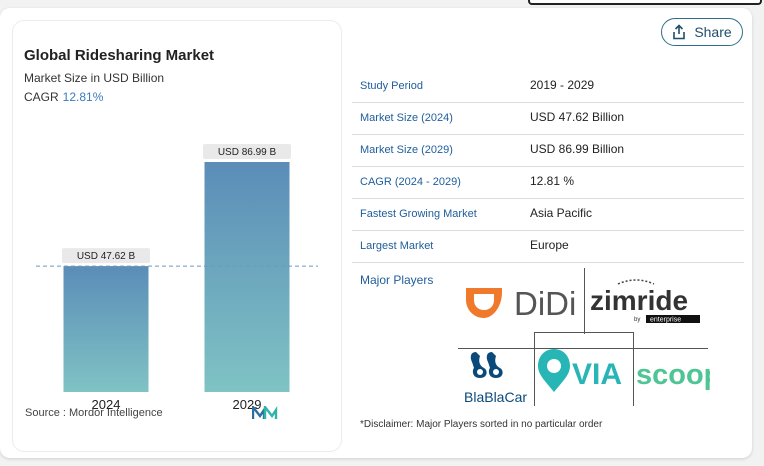 The image size is (764, 466). Describe the element at coordinates (597, 374) in the screenshot. I see `via-wordmark: VIA` at that location.